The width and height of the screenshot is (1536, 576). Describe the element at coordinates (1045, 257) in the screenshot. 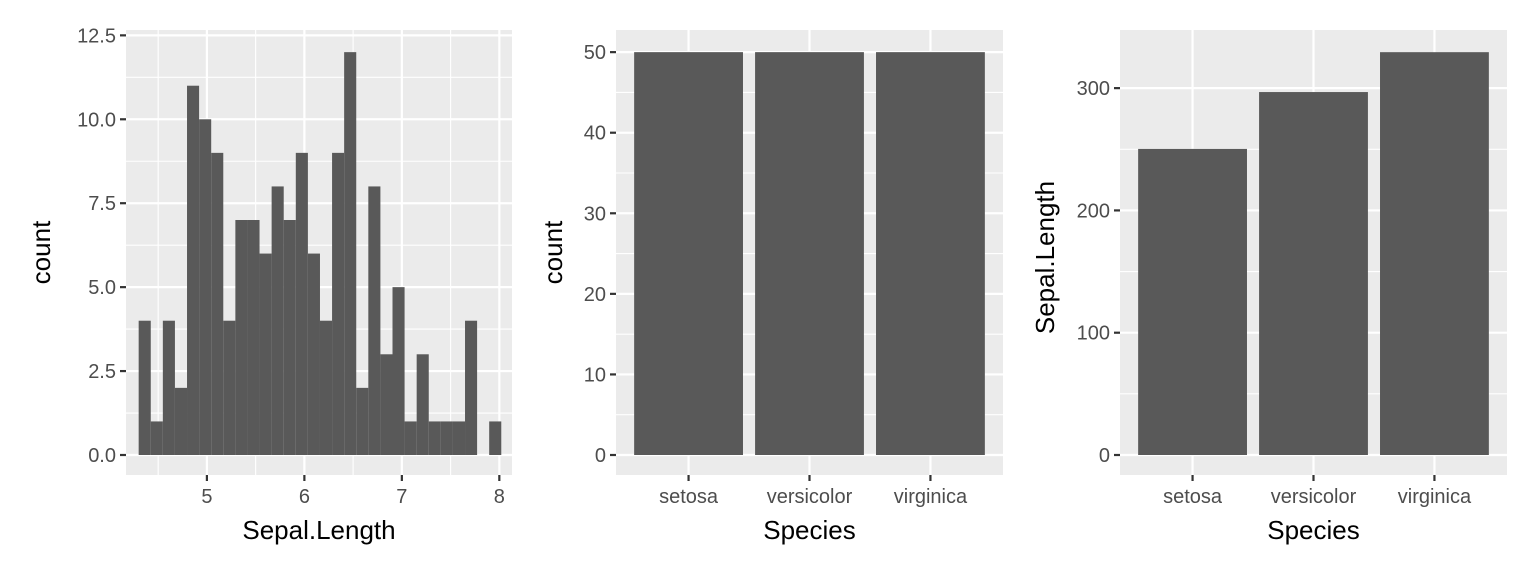

I see `y-axis-title: Sepal.Length` at that location.